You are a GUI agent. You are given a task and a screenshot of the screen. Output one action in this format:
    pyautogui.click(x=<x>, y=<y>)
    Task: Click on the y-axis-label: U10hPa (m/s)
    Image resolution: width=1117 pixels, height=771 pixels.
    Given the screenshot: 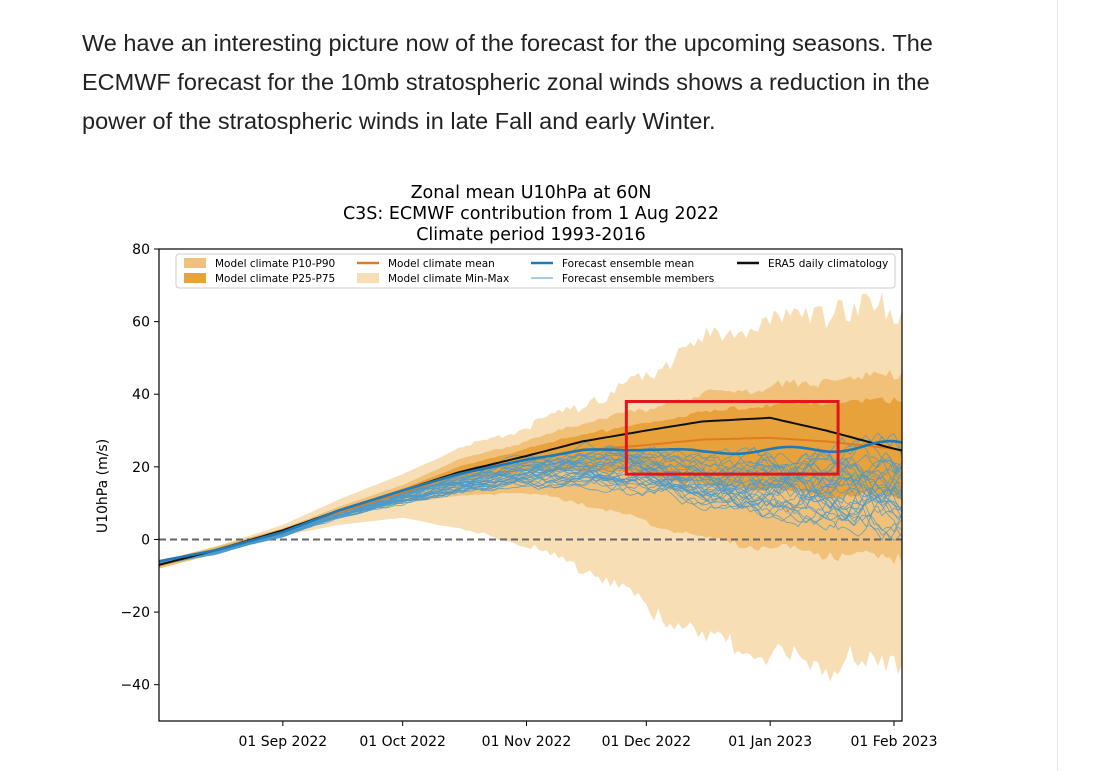 What is the action you would take?
    pyautogui.click(x=103, y=486)
    